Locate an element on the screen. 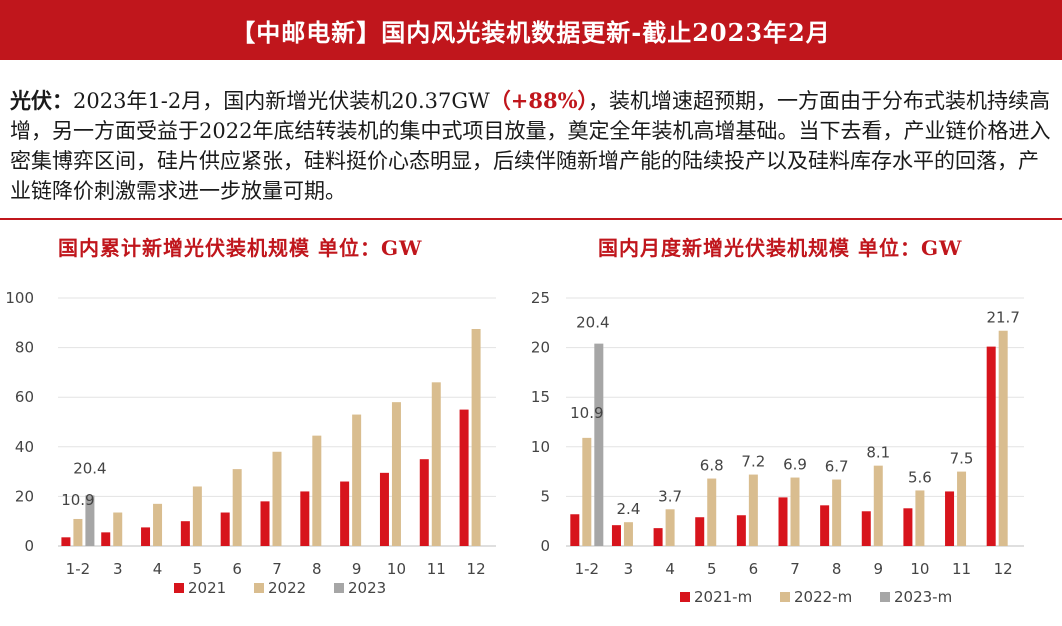 The width and height of the screenshot is (1062, 626). y-tick-label: 15 is located at coordinates (540, 397).